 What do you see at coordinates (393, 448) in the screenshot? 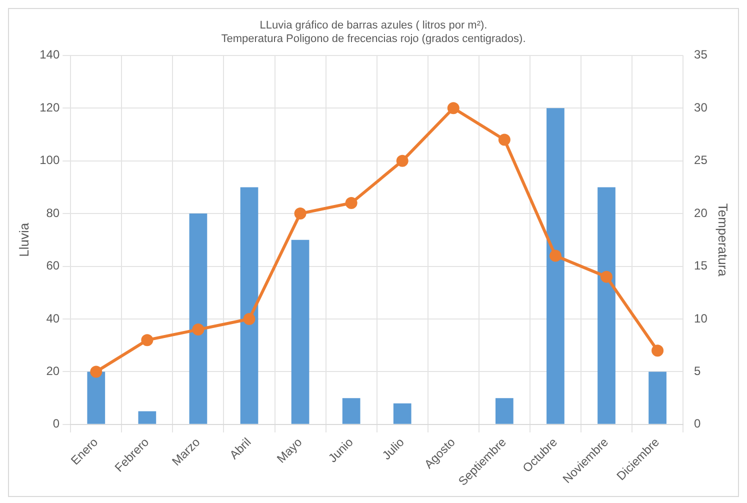
I see `x-tick-label: Julio` at bounding box center [393, 448].